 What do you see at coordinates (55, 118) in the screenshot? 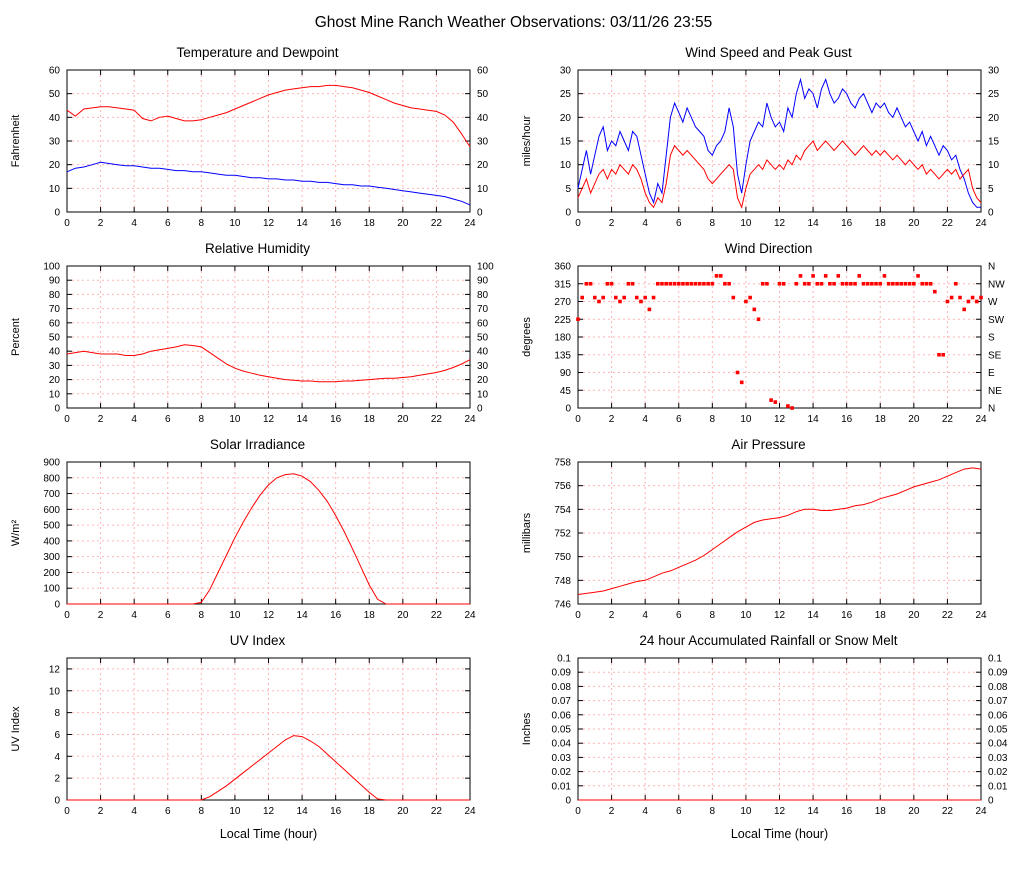
I see `svg-text: 40` at bounding box center [55, 118].